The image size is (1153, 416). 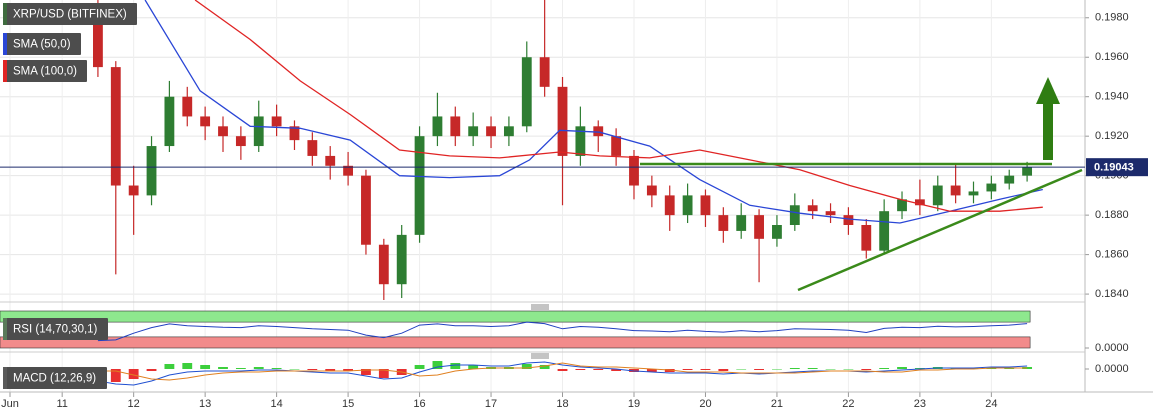 What do you see at coordinates (1114, 168) in the screenshot?
I see `last-price-label: 0.19043` at bounding box center [1114, 168].